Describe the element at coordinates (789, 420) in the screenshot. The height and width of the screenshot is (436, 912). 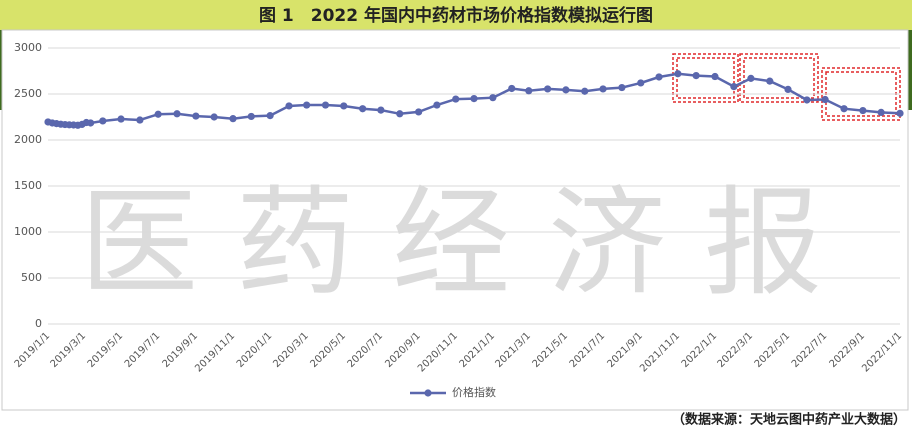
I see `source-note: （数据来源：天地云图中药产业大数据）` at that location.